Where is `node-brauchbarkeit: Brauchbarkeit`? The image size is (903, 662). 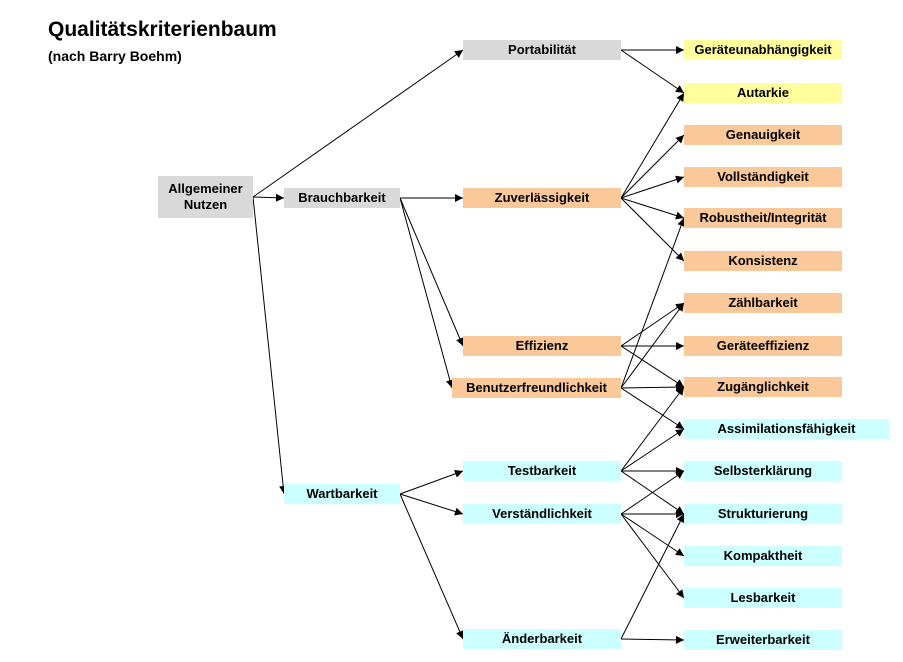 node-brauchbarkeit: Brauchbarkeit is located at coordinates (342, 198).